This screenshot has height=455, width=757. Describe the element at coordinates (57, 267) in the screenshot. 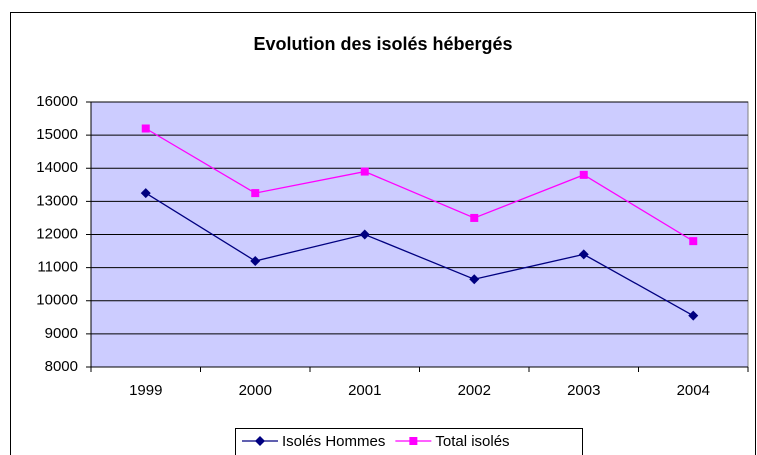

I see `y-tick-label: 11000` at that location.